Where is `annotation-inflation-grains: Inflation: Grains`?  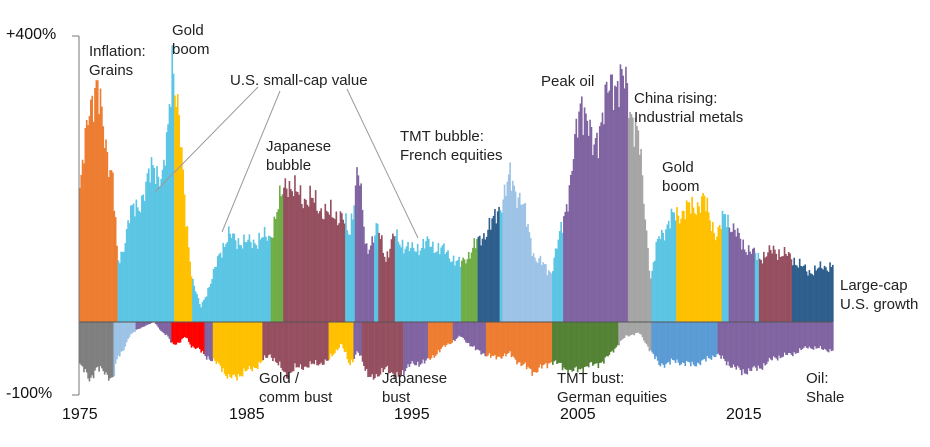 annotation-inflation-grains: Inflation: Grains is located at coordinates (117, 61).